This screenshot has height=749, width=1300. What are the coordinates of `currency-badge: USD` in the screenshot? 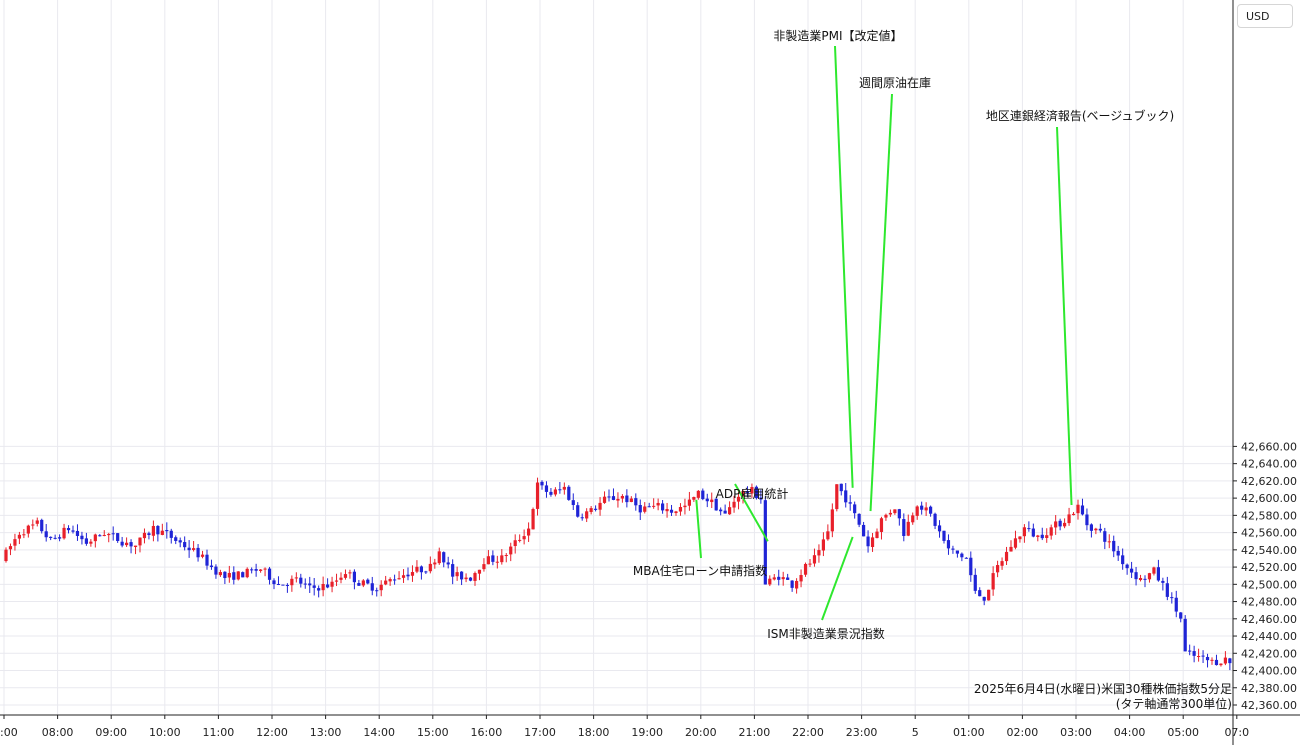 It's located at (1265, 16).